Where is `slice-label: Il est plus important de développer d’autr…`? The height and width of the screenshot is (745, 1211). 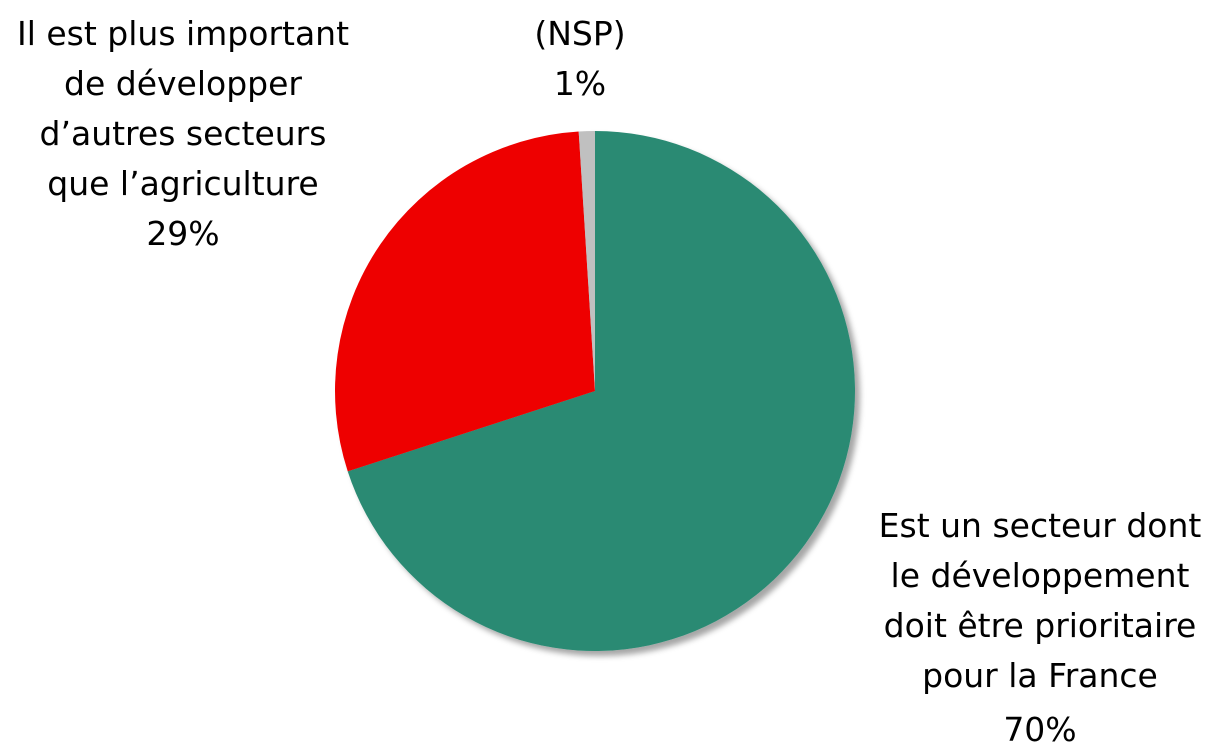 slice-label: Il est plus important de développer d’autr… is located at coordinates (183, 108).